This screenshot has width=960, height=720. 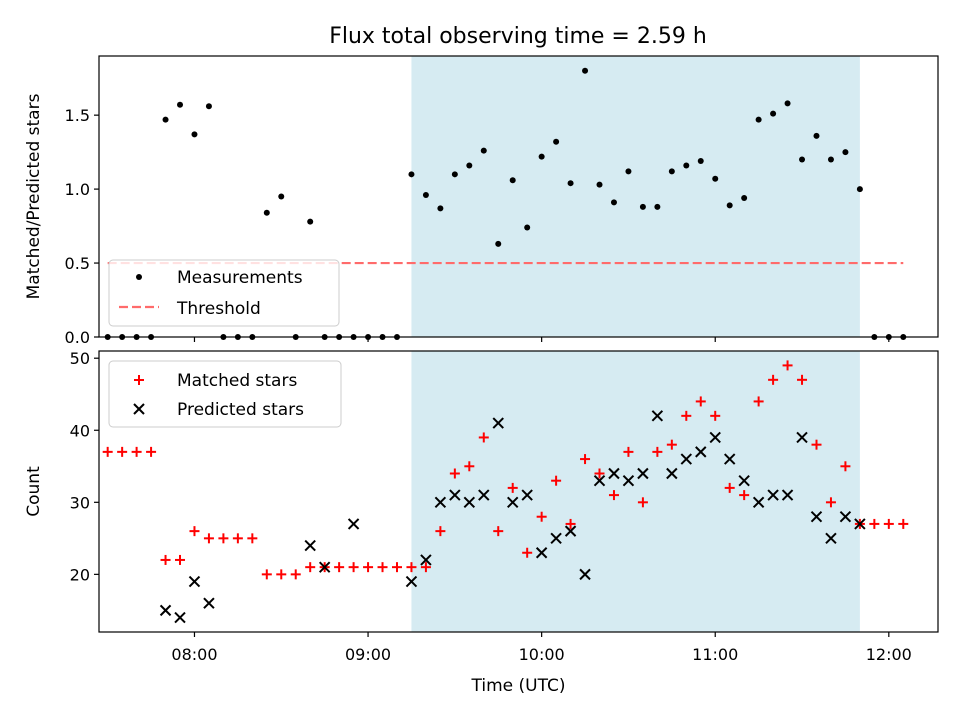 I want to click on bottom-ylabel: Count, so click(x=34, y=491).